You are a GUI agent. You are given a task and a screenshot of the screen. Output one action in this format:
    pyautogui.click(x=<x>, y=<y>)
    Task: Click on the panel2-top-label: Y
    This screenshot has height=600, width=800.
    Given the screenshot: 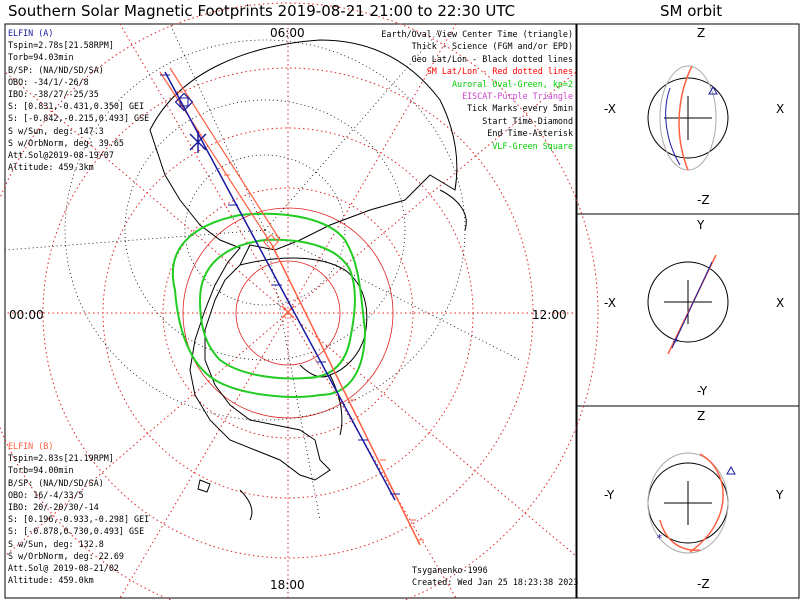 What is the action you would take?
    pyautogui.click(x=701, y=225)
    